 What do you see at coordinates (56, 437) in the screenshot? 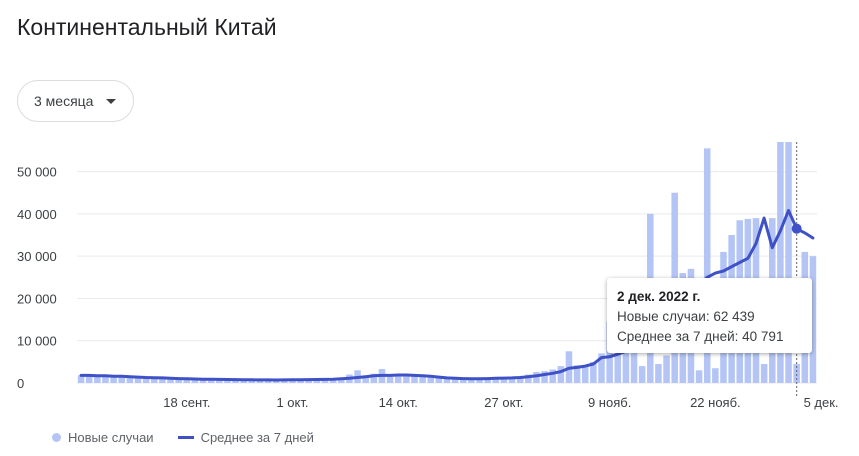
I see `legend-bars-swatch` at bounding box center [56, 437].